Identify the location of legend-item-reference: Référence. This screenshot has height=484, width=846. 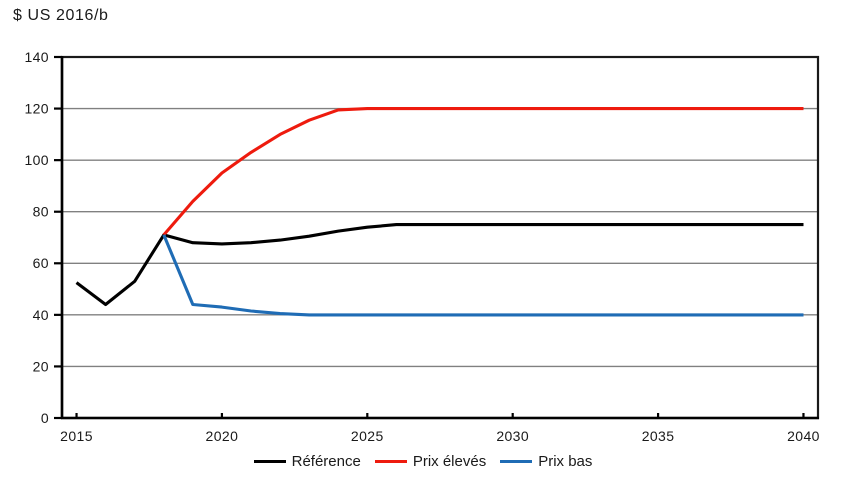
(307, 461).